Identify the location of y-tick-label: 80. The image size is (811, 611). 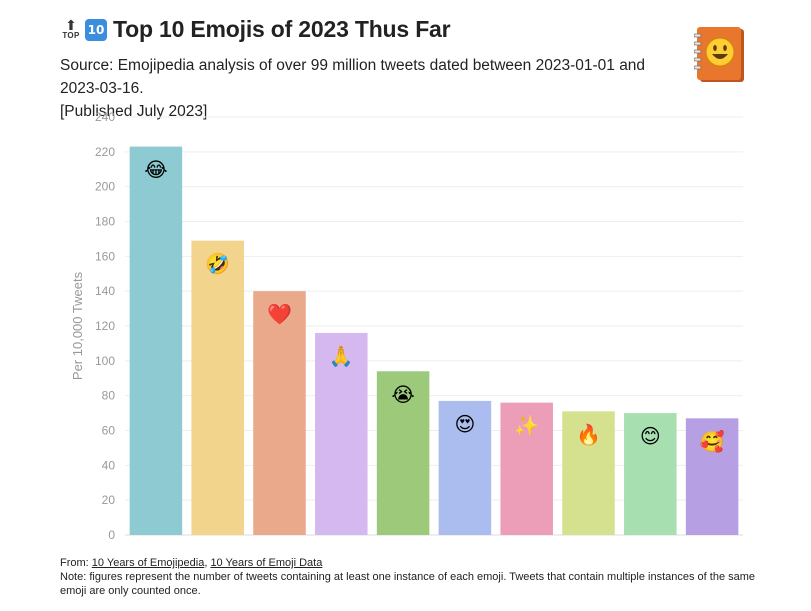
(109, 396).